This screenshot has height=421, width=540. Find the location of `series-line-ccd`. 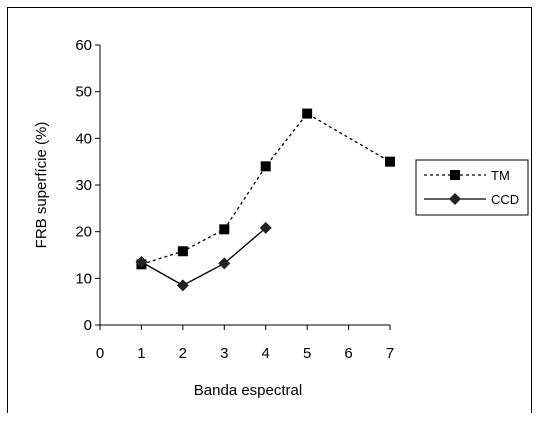

series-line-ccd is located at coordinates (204, 257).